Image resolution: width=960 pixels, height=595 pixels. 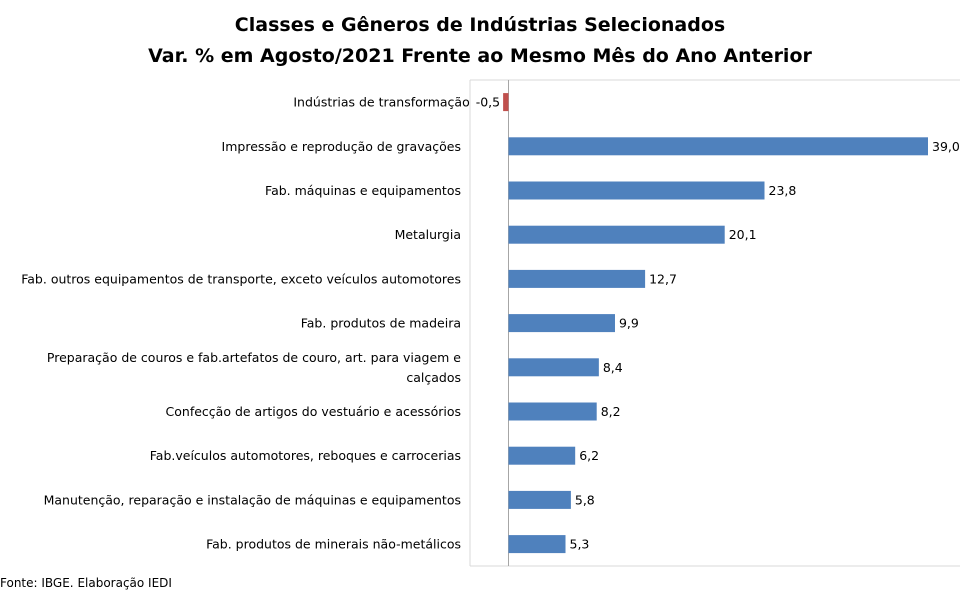 What do you see at coordinates (946, 146) in the screenshot?
I see `value-label-1: 39,0` at bounding box center [946, 146].